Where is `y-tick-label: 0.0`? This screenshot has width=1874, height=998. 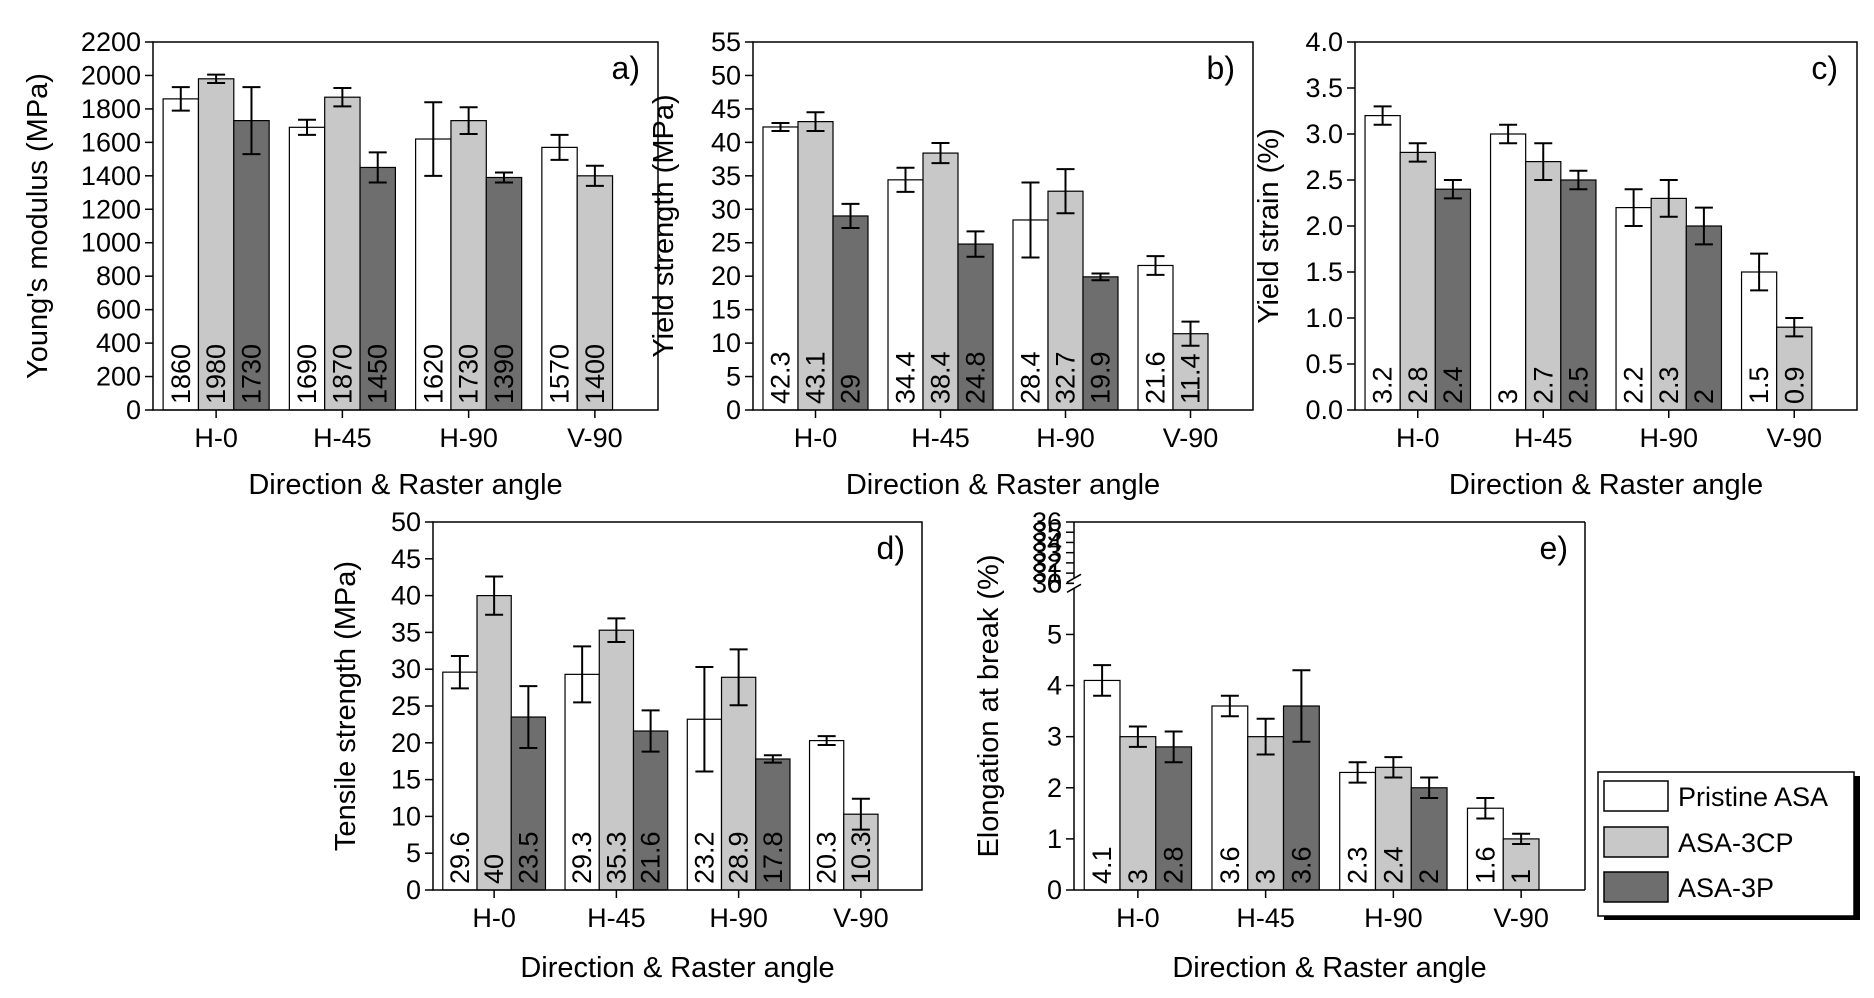 y-tick-label: 0.0 is located at coordinates (1324, 410).